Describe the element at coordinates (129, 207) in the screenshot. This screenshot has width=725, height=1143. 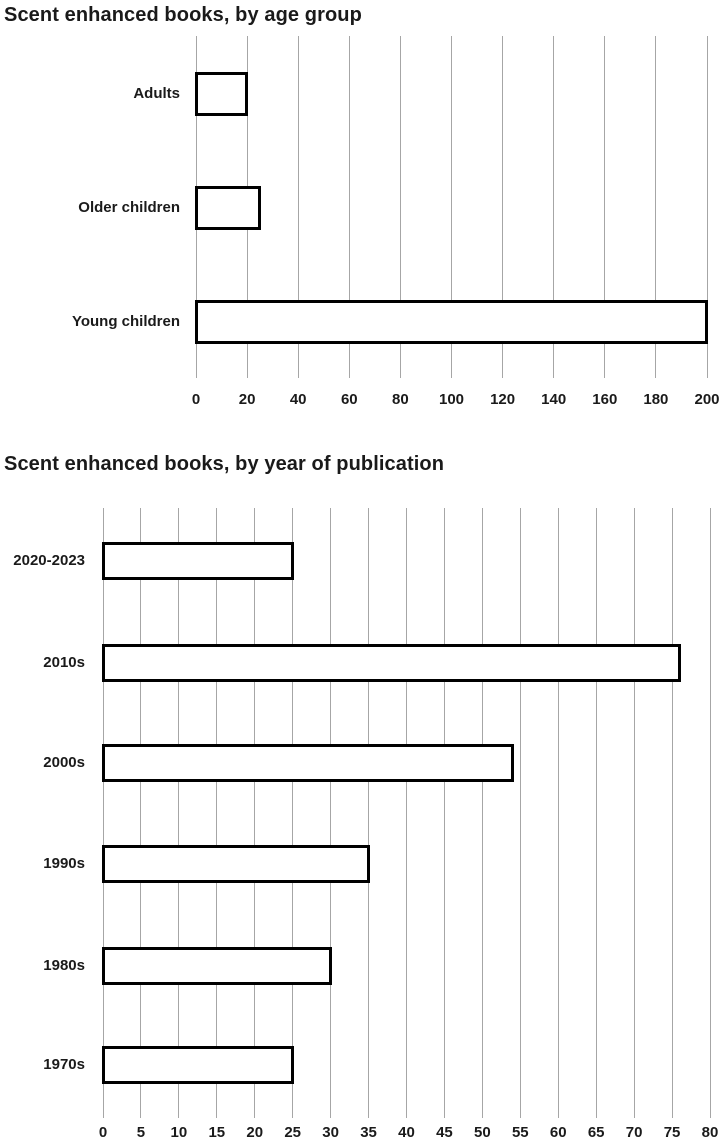
I see `category-label-older-children: Older children` at that location.